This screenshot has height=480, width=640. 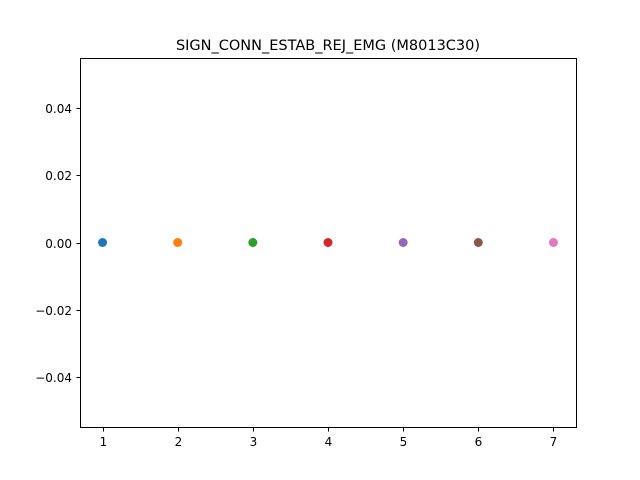 What do you see at coordinates (554, 442) in the screenshot?
I see `x-tick-label: 7` at bounding box center [554, 442].